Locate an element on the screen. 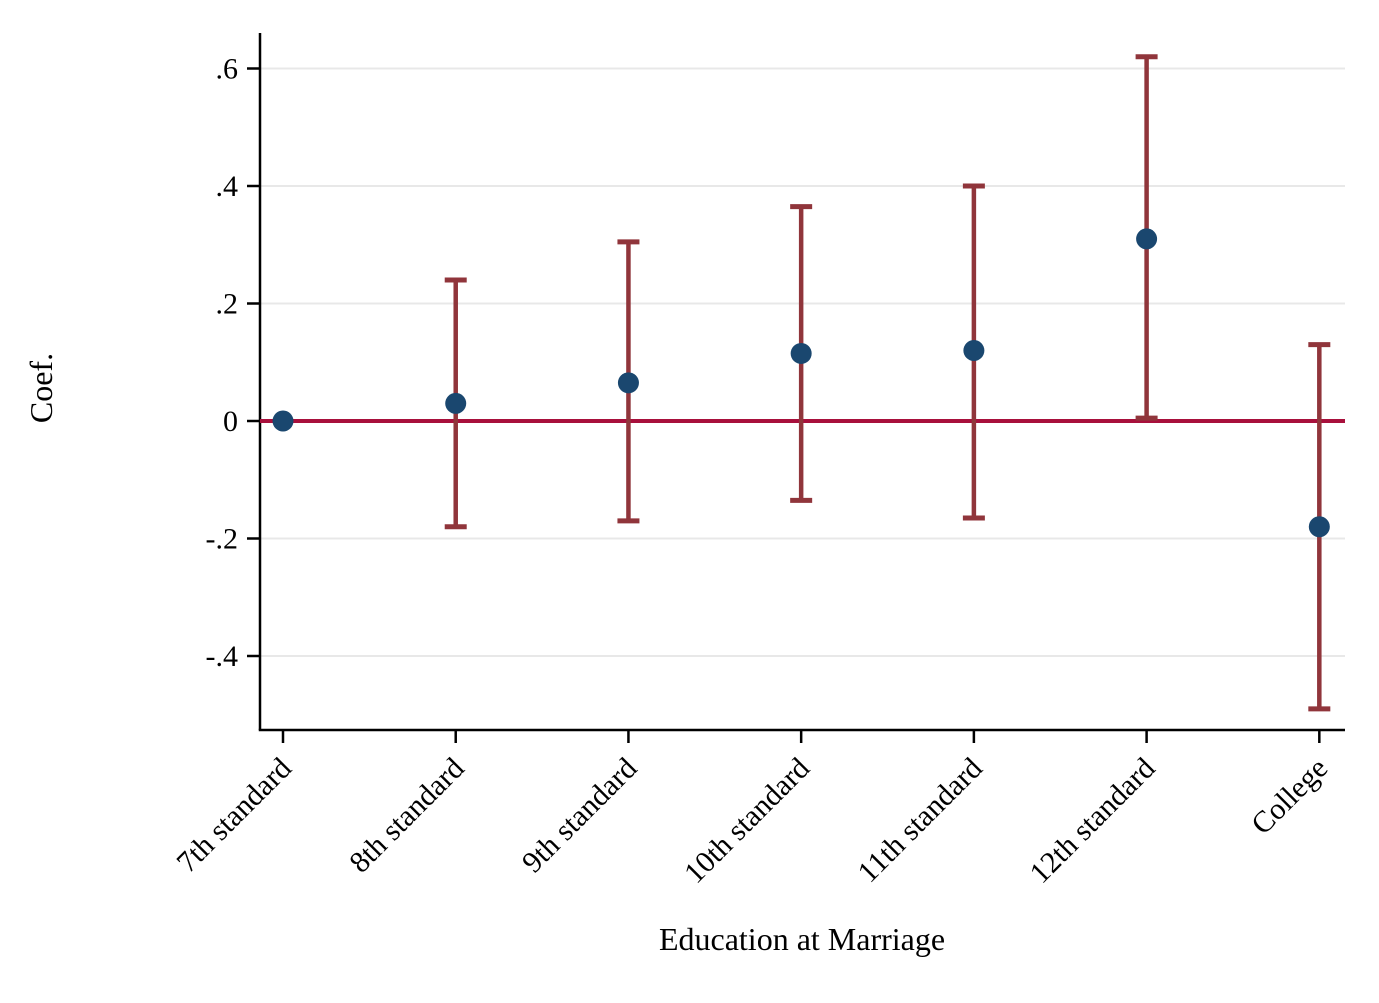 Image resolution: width=1379 pixels, height=1003 pixels. y-axis-ticks: .6 .4 .2 0 -.2 -.4 is located at coordinates (233, 363).